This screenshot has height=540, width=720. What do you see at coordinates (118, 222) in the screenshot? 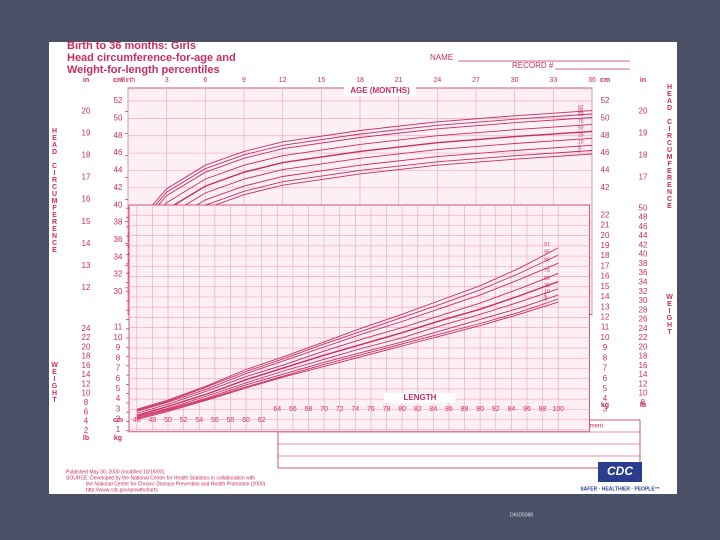
I see `y-tick-label: 38` at bounding box center [118, 222].